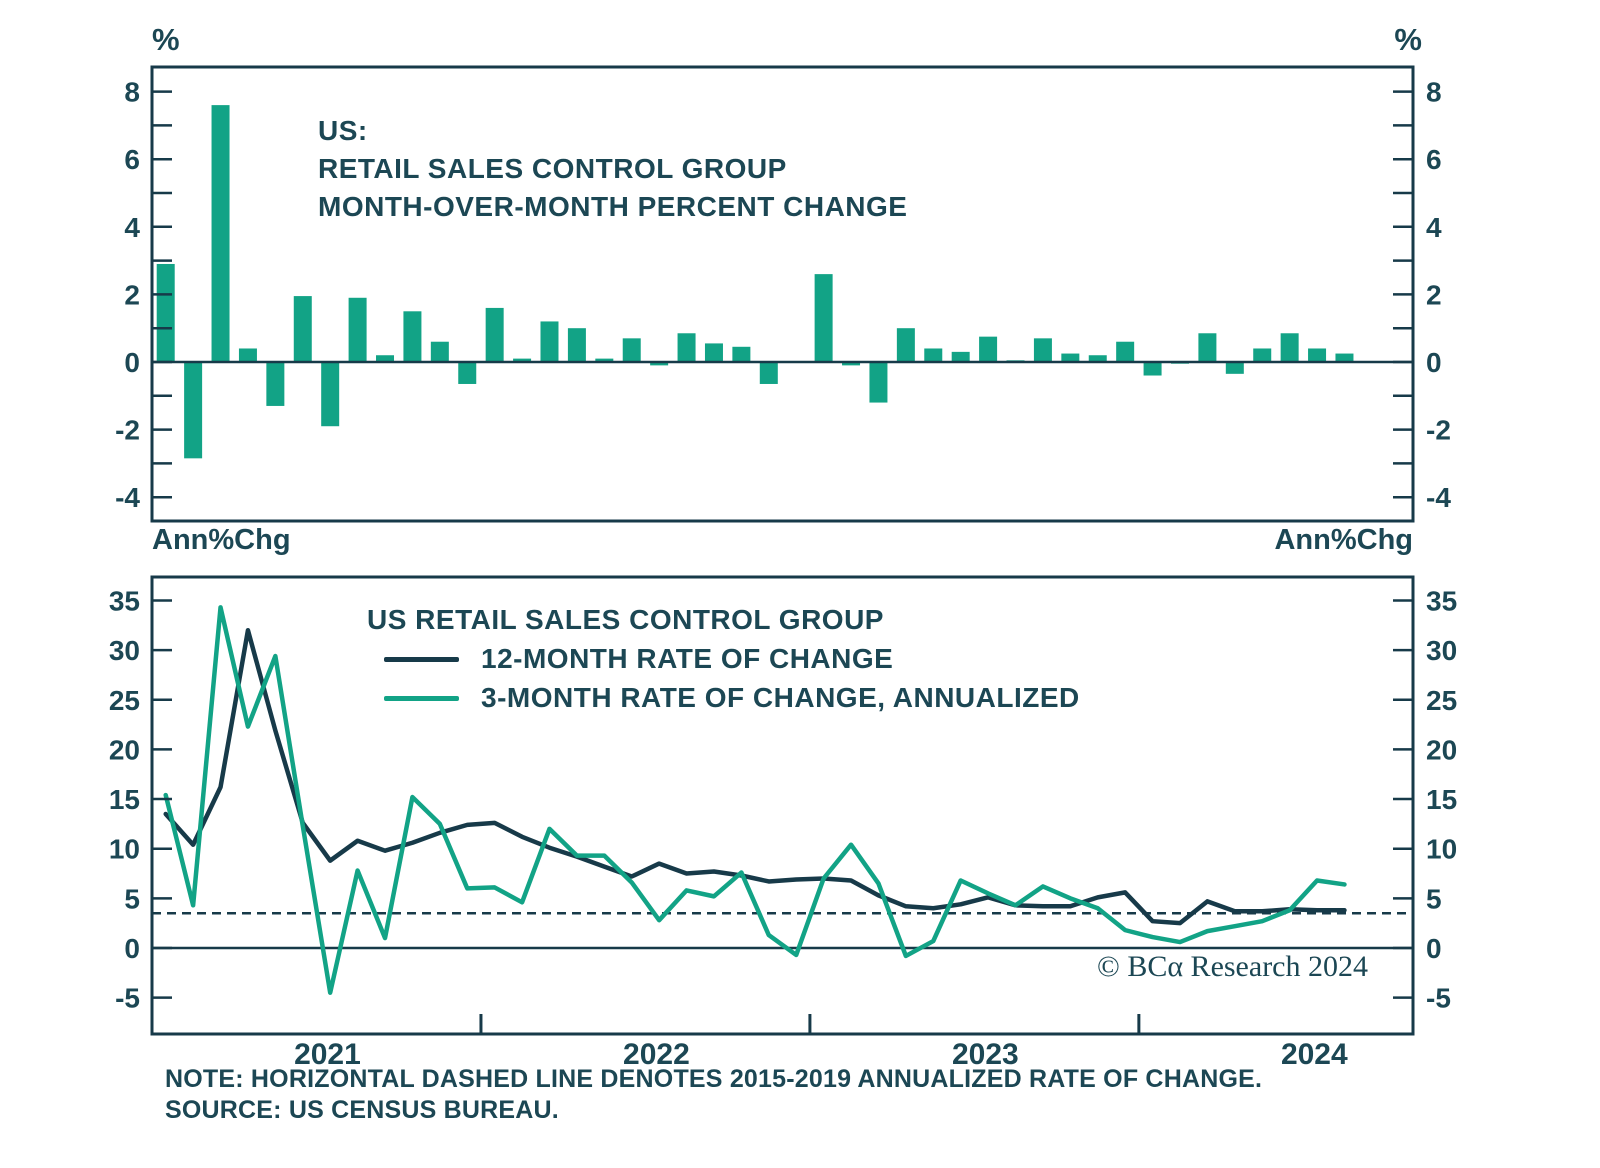 The image size is (1600, 1168). Describe the element at coordinates (1343, 540) in the screenshot. I see `bottom-axis-unit-right: Ann%Chg` at that location.